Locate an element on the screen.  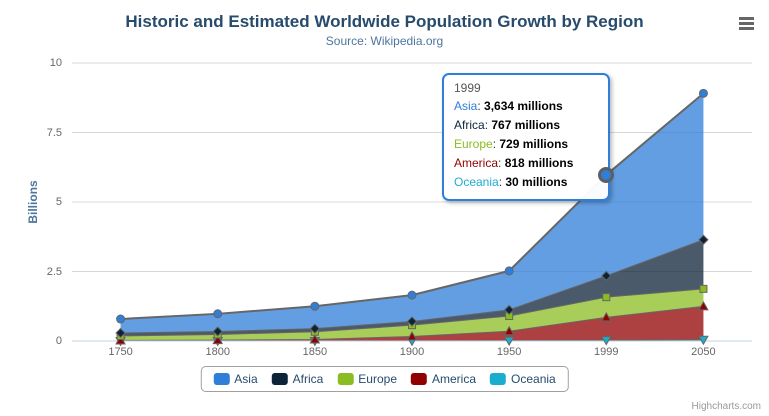
tooltip-series-value: 818 millions is located at coordinates (539, 163).